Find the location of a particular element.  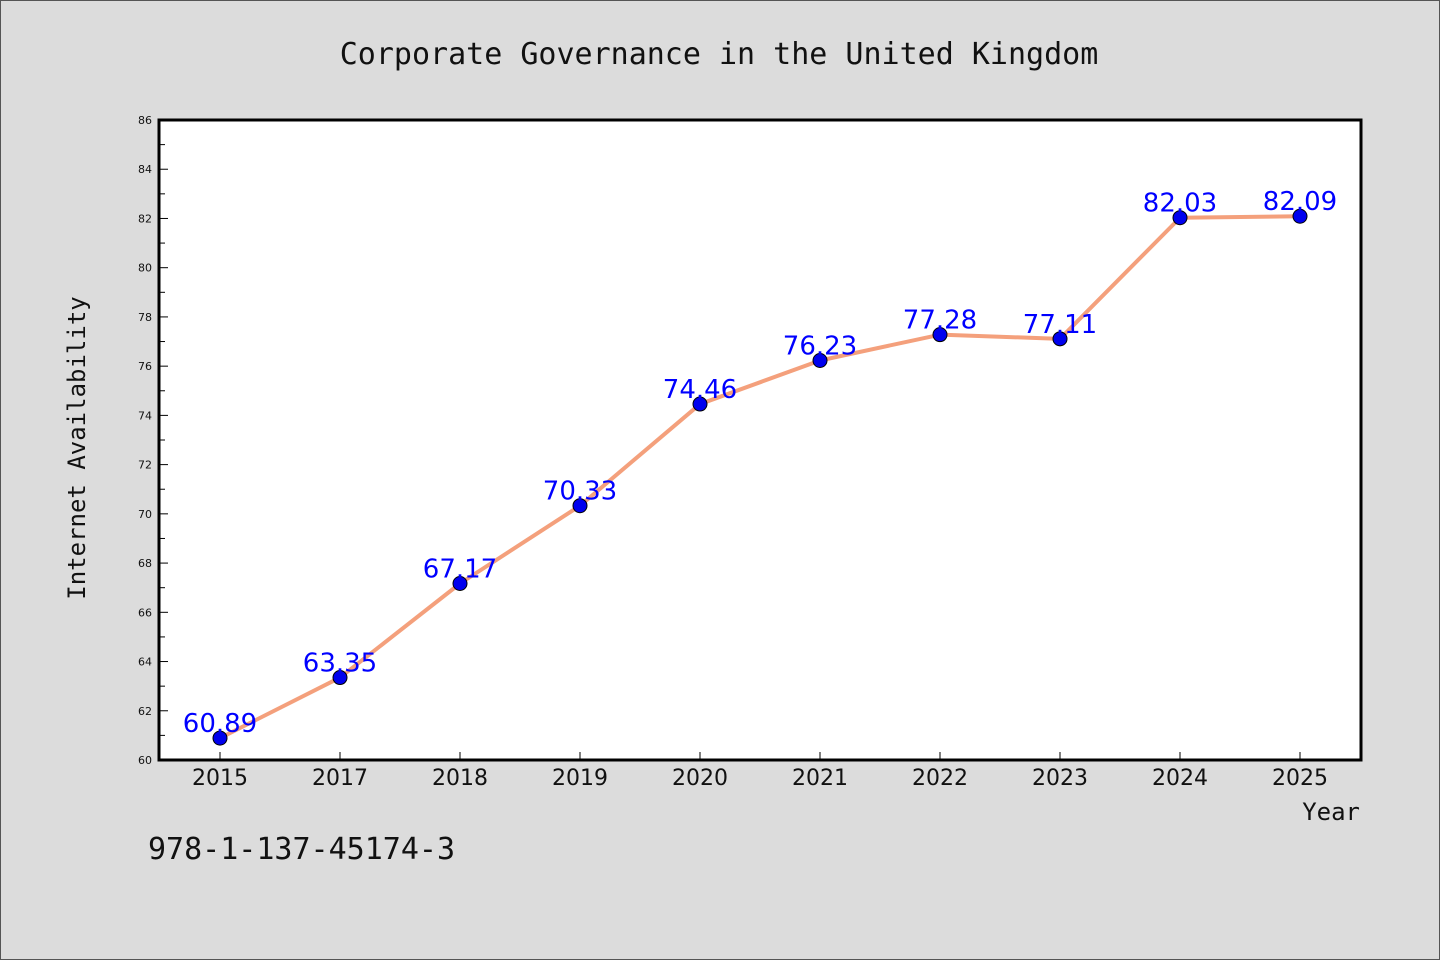

y-tick-label: 68 is located at coordinates (145, 563).